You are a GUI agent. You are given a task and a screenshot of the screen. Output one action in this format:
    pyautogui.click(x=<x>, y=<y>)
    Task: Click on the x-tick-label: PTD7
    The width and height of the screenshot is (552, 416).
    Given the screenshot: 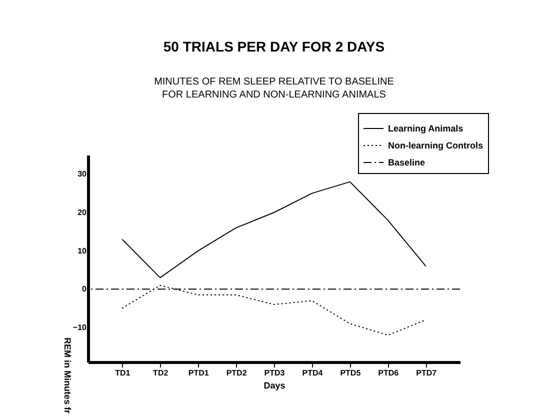 What is the action you would take?
    pyautogui.click(x=427, y=373)
    